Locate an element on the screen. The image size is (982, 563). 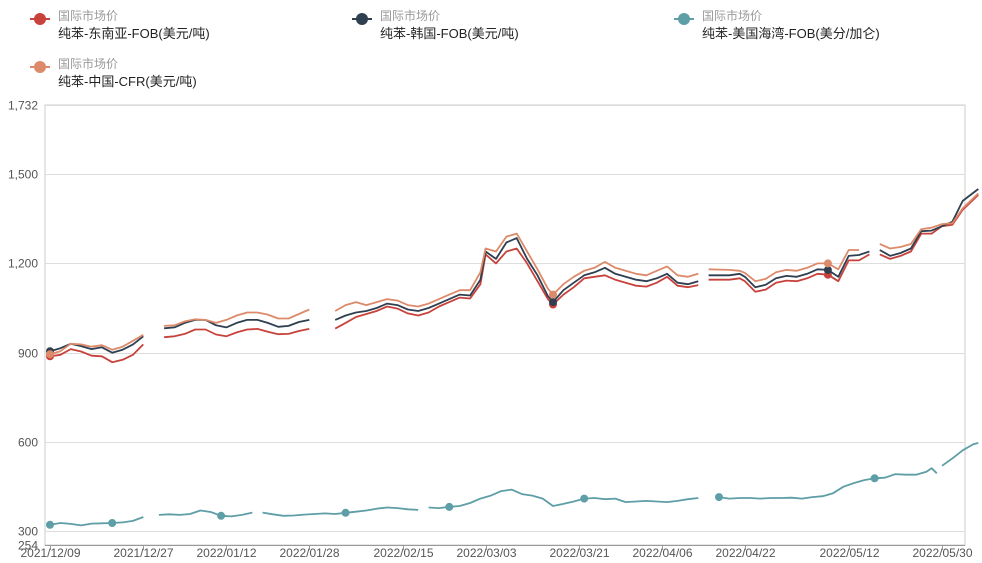
x-tick-label: 2022/01/28 is located at coordinates (309, 553).